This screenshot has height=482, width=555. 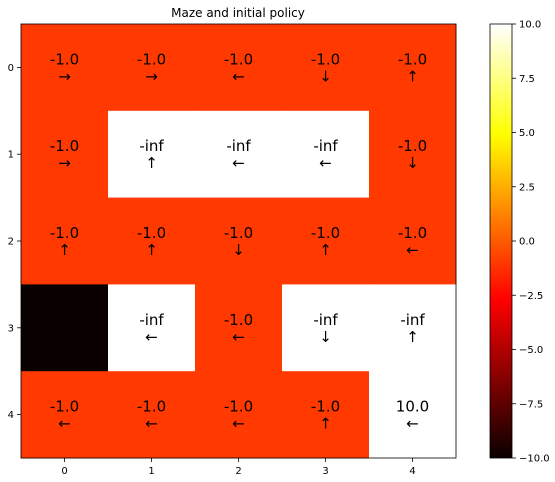 What do you see at coordinates (64, 250) in the screenshot?
I see `cell-arrow-2-0: ↑` at bounding box center [64, 250].